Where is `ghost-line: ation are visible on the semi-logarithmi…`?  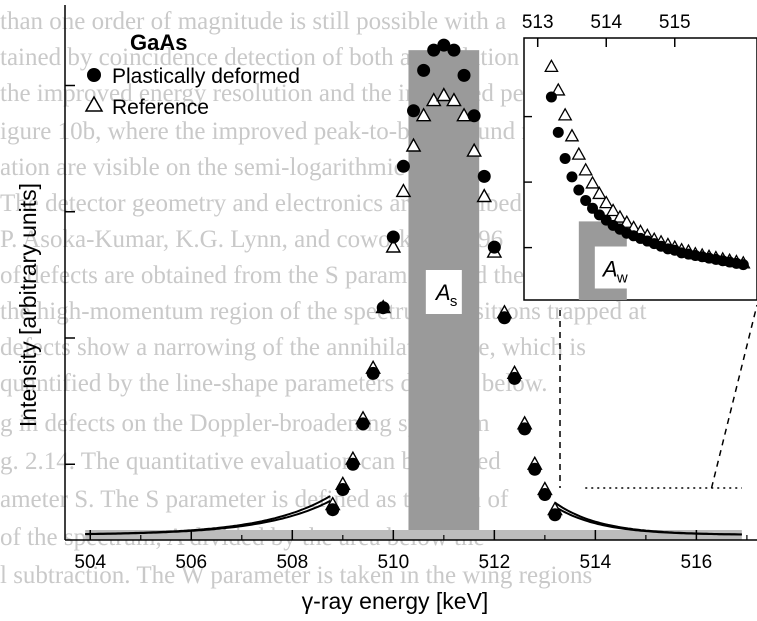
ghost-line: ation are visible on the semi-logarithmi… is located at coordinates (234, 167).